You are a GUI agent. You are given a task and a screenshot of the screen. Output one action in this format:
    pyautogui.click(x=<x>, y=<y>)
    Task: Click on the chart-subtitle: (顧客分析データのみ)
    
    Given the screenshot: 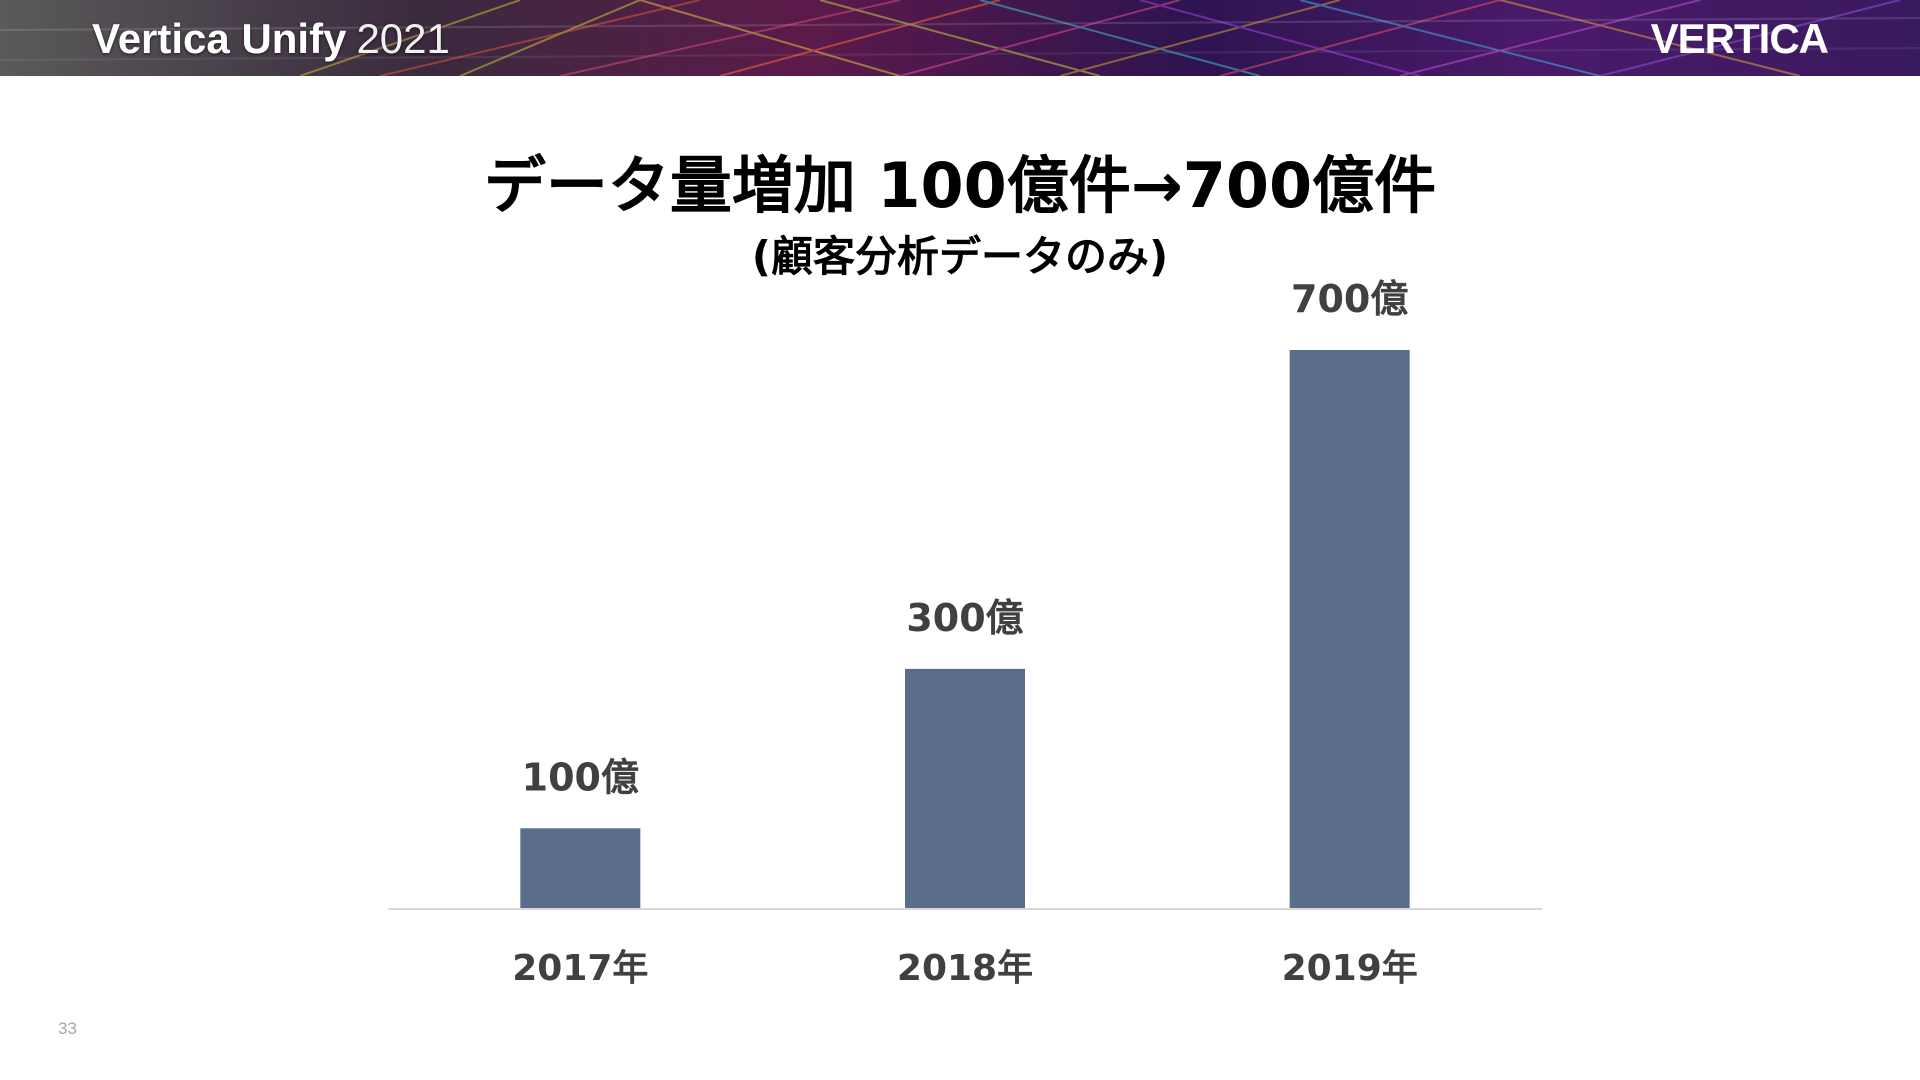 What is the action you would take?
    pyautogui.click(x=960, y=256)
    